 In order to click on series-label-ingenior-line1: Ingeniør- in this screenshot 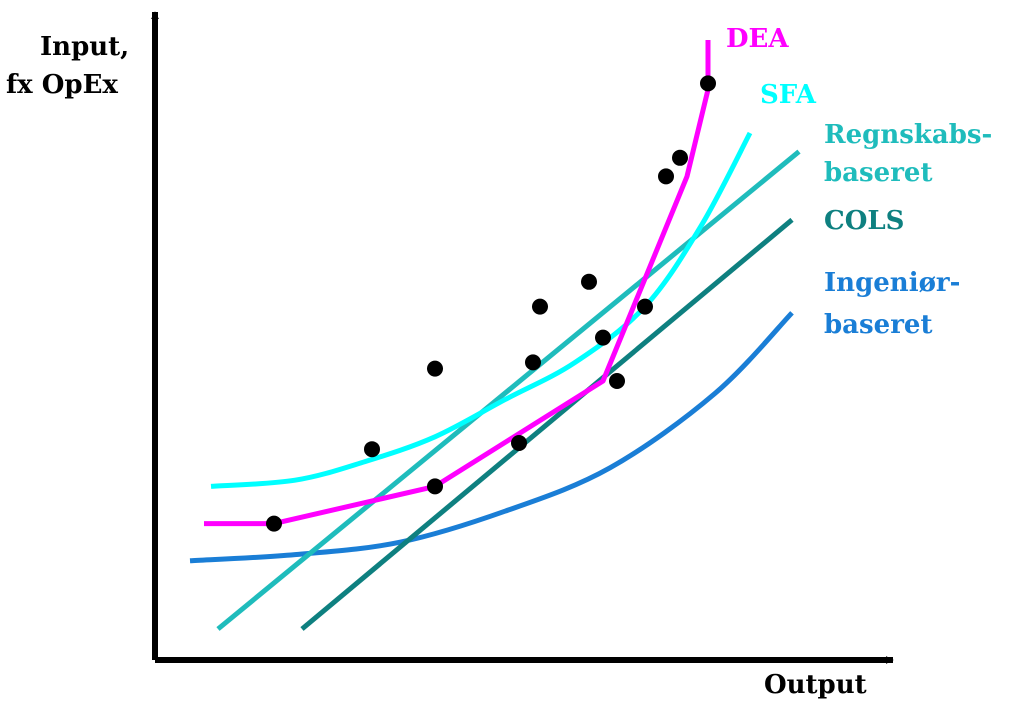, I will do `click(892, 283)`.